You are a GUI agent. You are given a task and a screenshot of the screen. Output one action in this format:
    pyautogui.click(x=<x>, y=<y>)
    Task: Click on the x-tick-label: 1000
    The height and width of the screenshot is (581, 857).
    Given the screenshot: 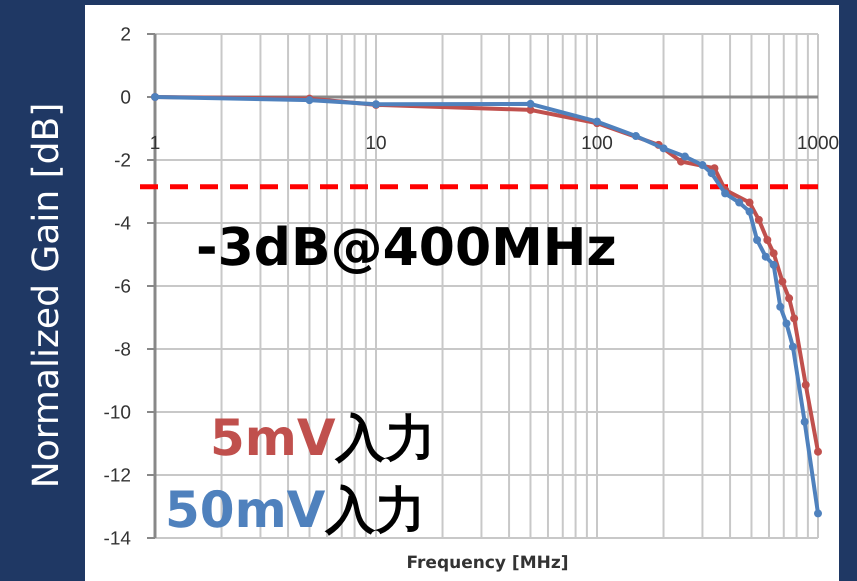 What is the action you would take?
    pyautogui.click(x=818, y=143)
    